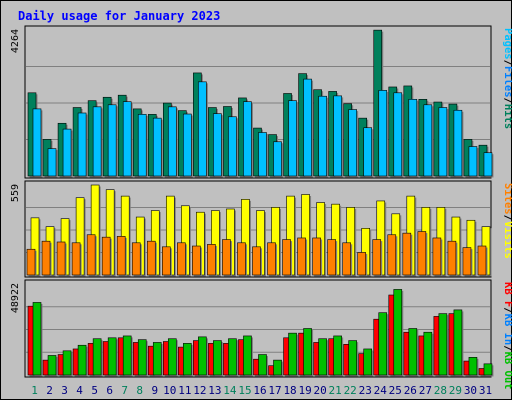  I want to click on day-label: 4, so click(79, 390).